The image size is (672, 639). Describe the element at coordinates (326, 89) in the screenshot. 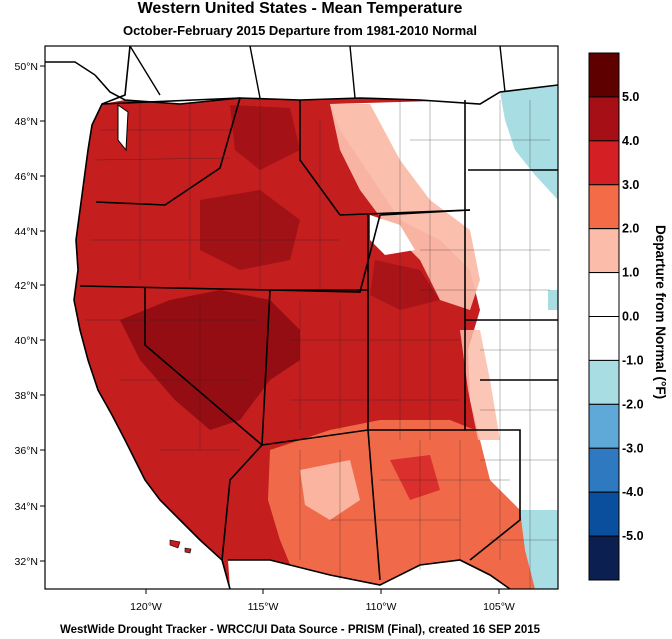

I see `canada-border` at that location.